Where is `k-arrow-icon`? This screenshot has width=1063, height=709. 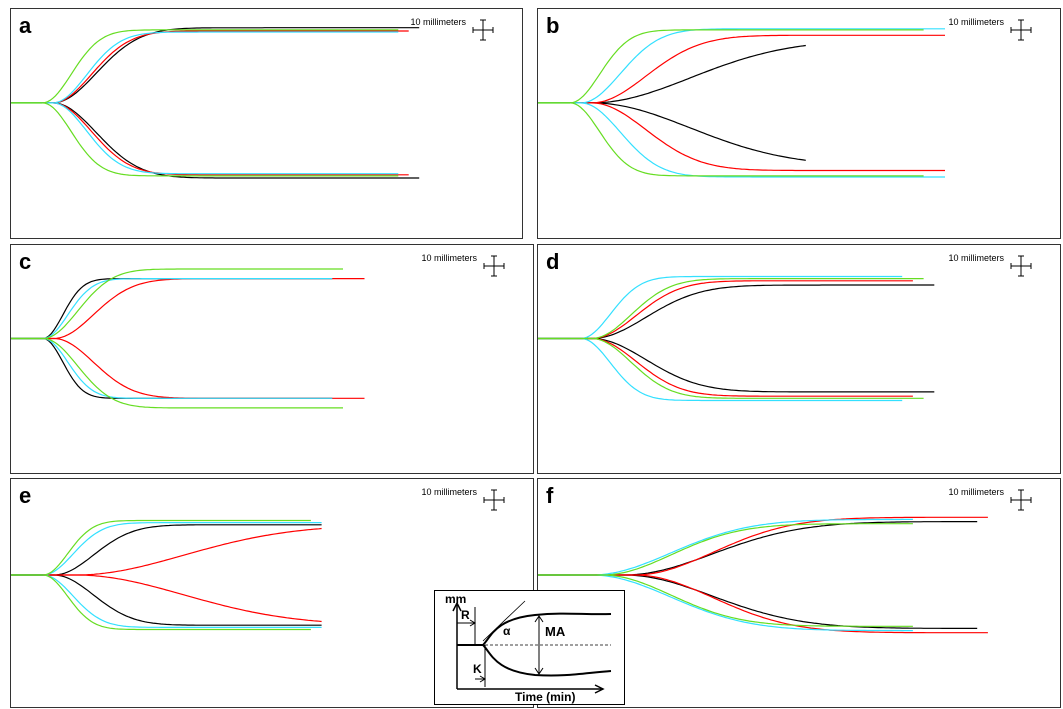
k-arrow-icon is located at coordinates (480, 679).